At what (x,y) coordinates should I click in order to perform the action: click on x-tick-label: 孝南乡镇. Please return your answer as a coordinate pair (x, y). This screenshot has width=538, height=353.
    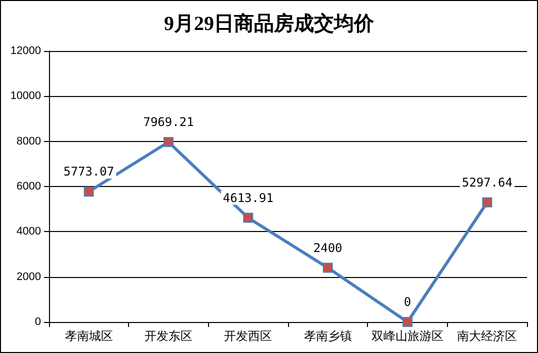
    Looking at the image, I should click on (328, 336).